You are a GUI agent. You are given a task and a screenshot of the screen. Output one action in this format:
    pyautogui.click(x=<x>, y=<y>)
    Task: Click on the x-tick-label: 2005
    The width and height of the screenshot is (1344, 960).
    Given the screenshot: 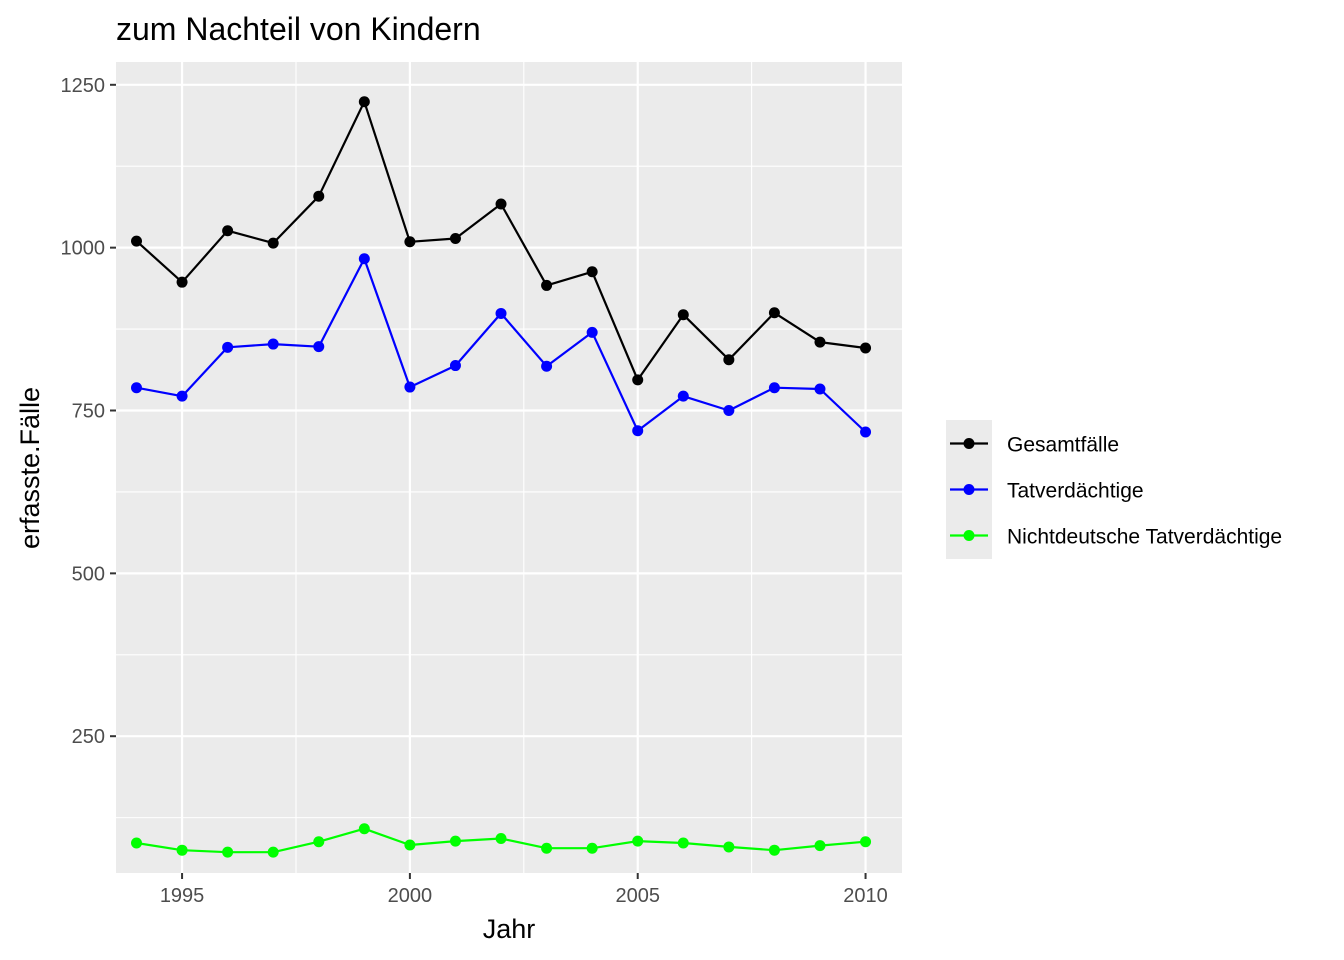 What is the action you would take?
    pyautogui.click(x=637, y=896)
    